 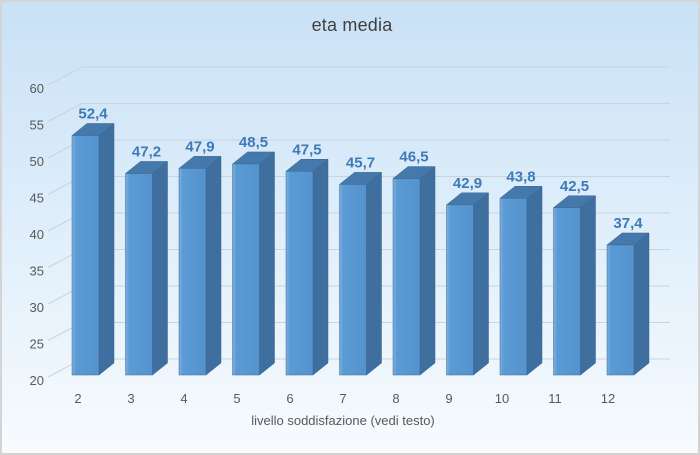 I want to click on x-axis-tick-label: 4, so click(x=183, y=398).